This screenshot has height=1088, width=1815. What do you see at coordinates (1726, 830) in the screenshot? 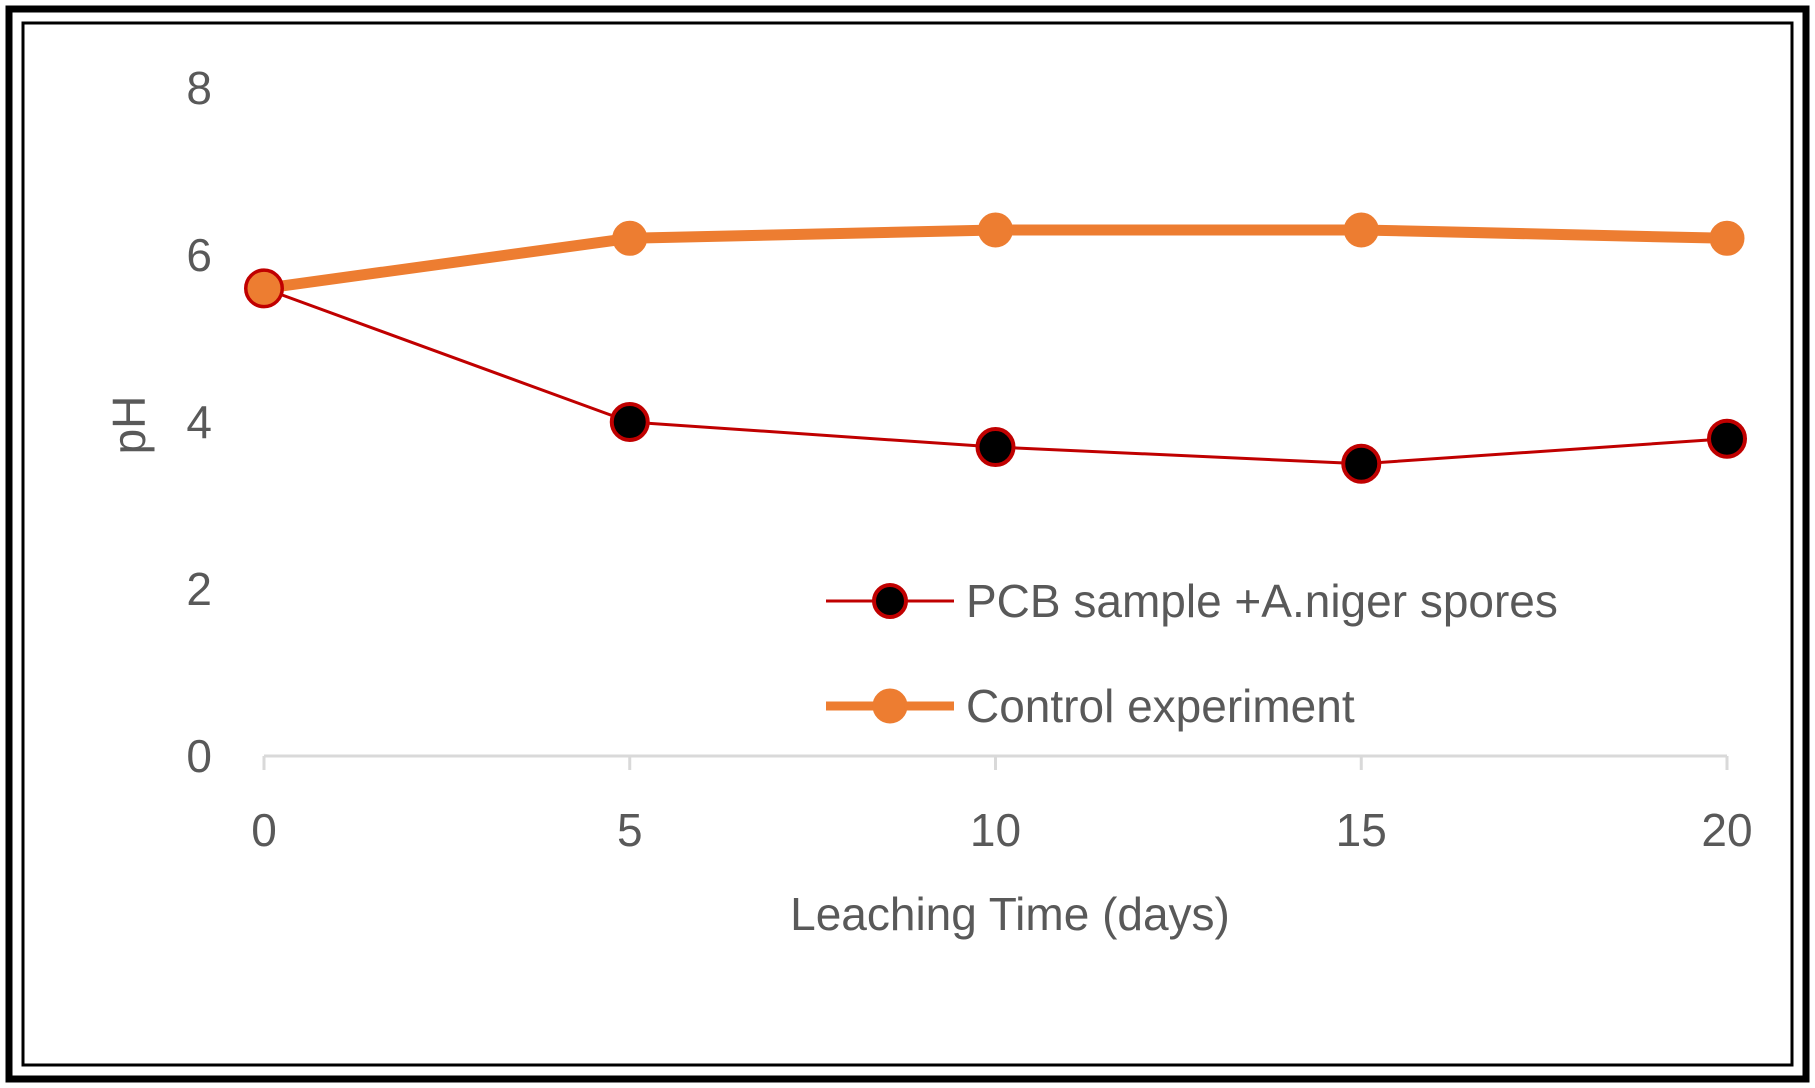
I see `x-tick-label: 20` at bounding box center [1726, 830].